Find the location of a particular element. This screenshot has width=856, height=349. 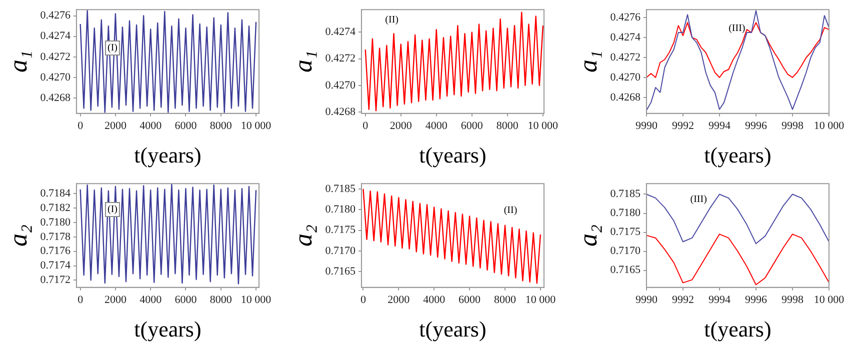

y-tick-label: 0.7184 is located at coordinates (55, 194).